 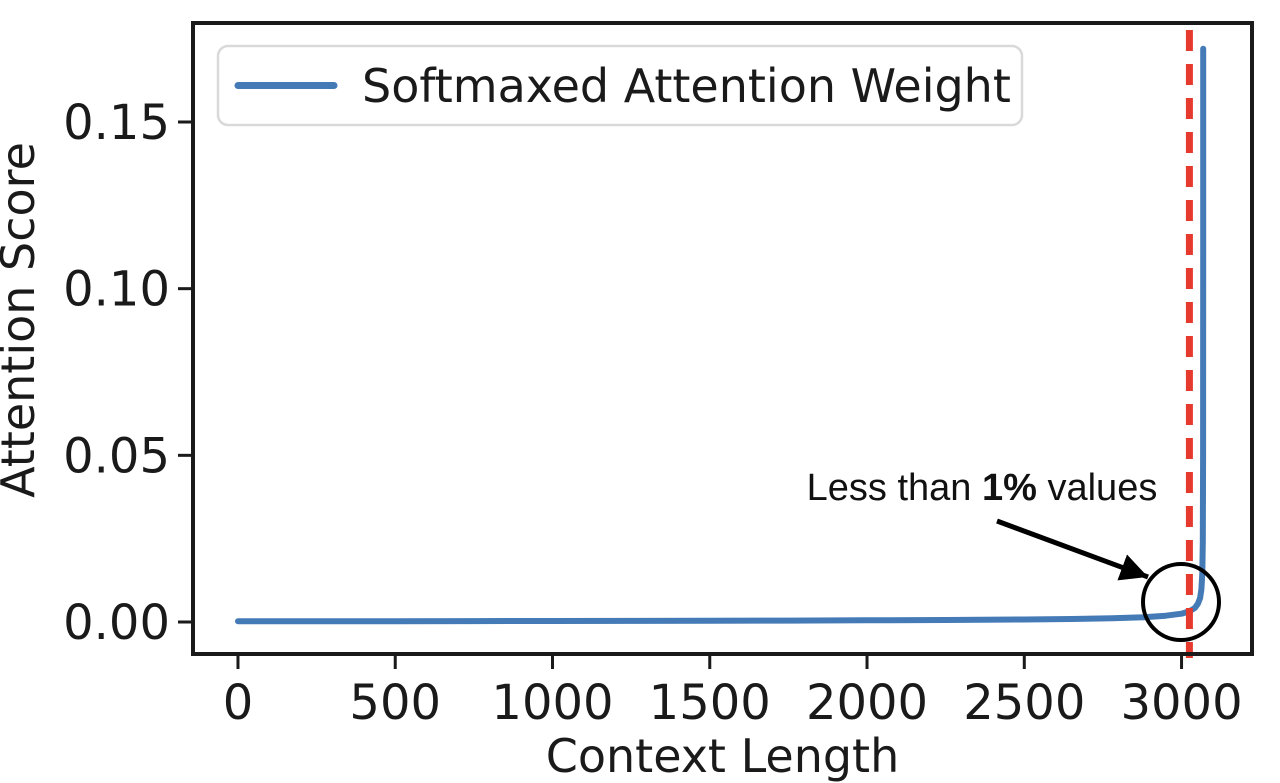 I want to click on y-axis-ticks: 0.00 0.05 0.10 0.15, so click(x=128, y=373).